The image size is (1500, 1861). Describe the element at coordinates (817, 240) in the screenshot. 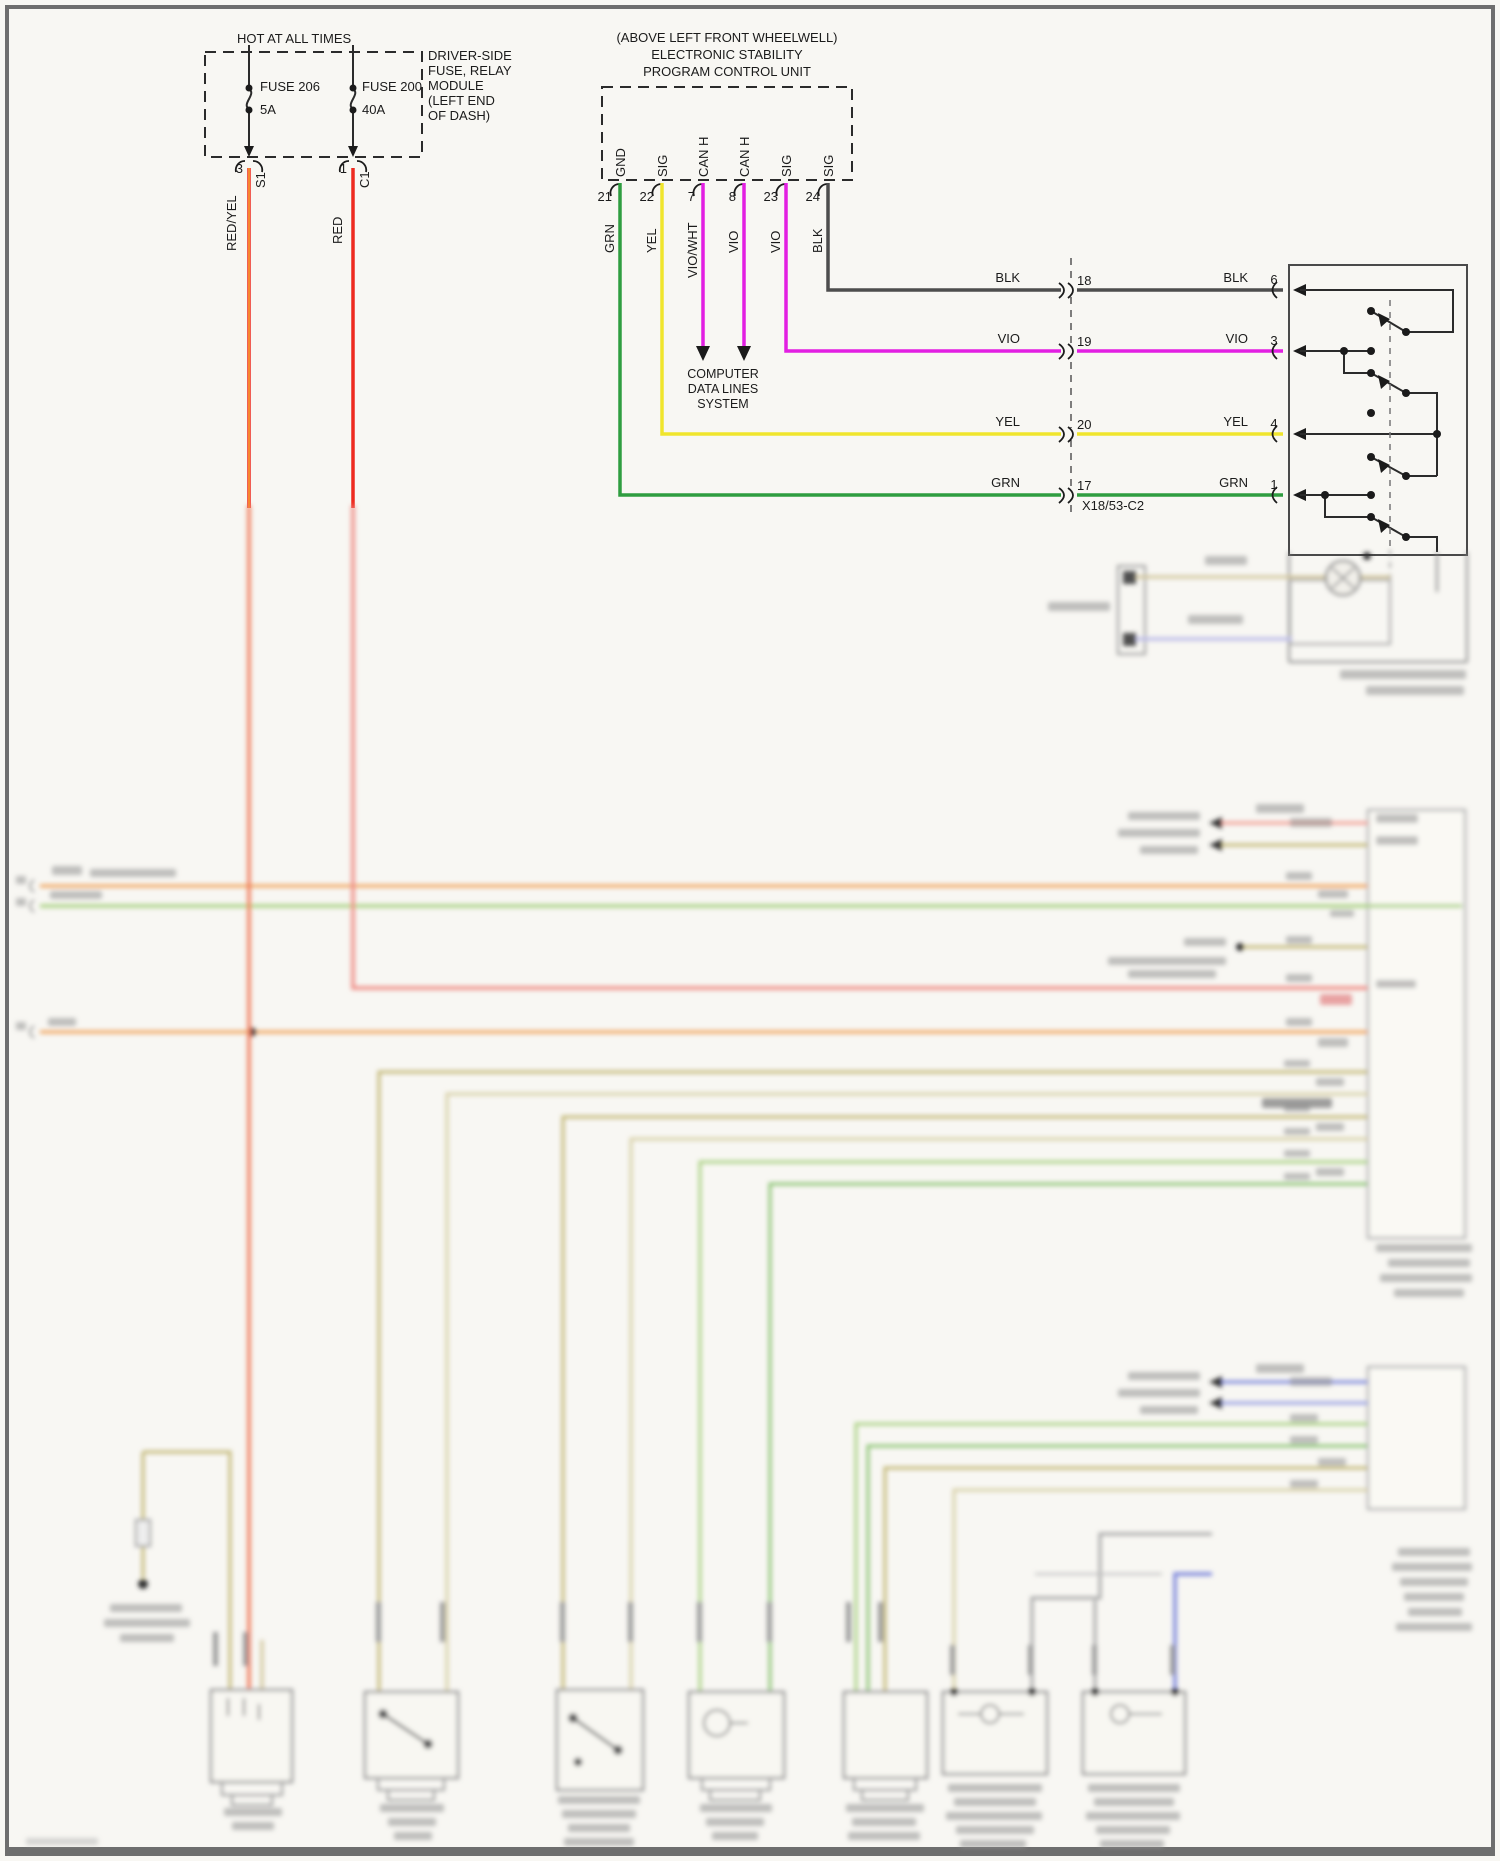

I see `esp-wire-color: BLK` at that location.